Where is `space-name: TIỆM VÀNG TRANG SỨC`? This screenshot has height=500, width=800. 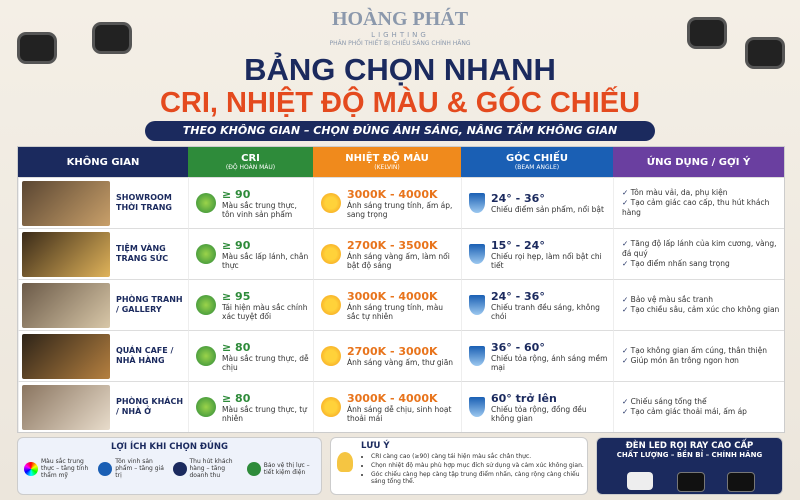
space-name: TIỆM VÀNG TRANG SỨC is located at coordinates (142, 253).